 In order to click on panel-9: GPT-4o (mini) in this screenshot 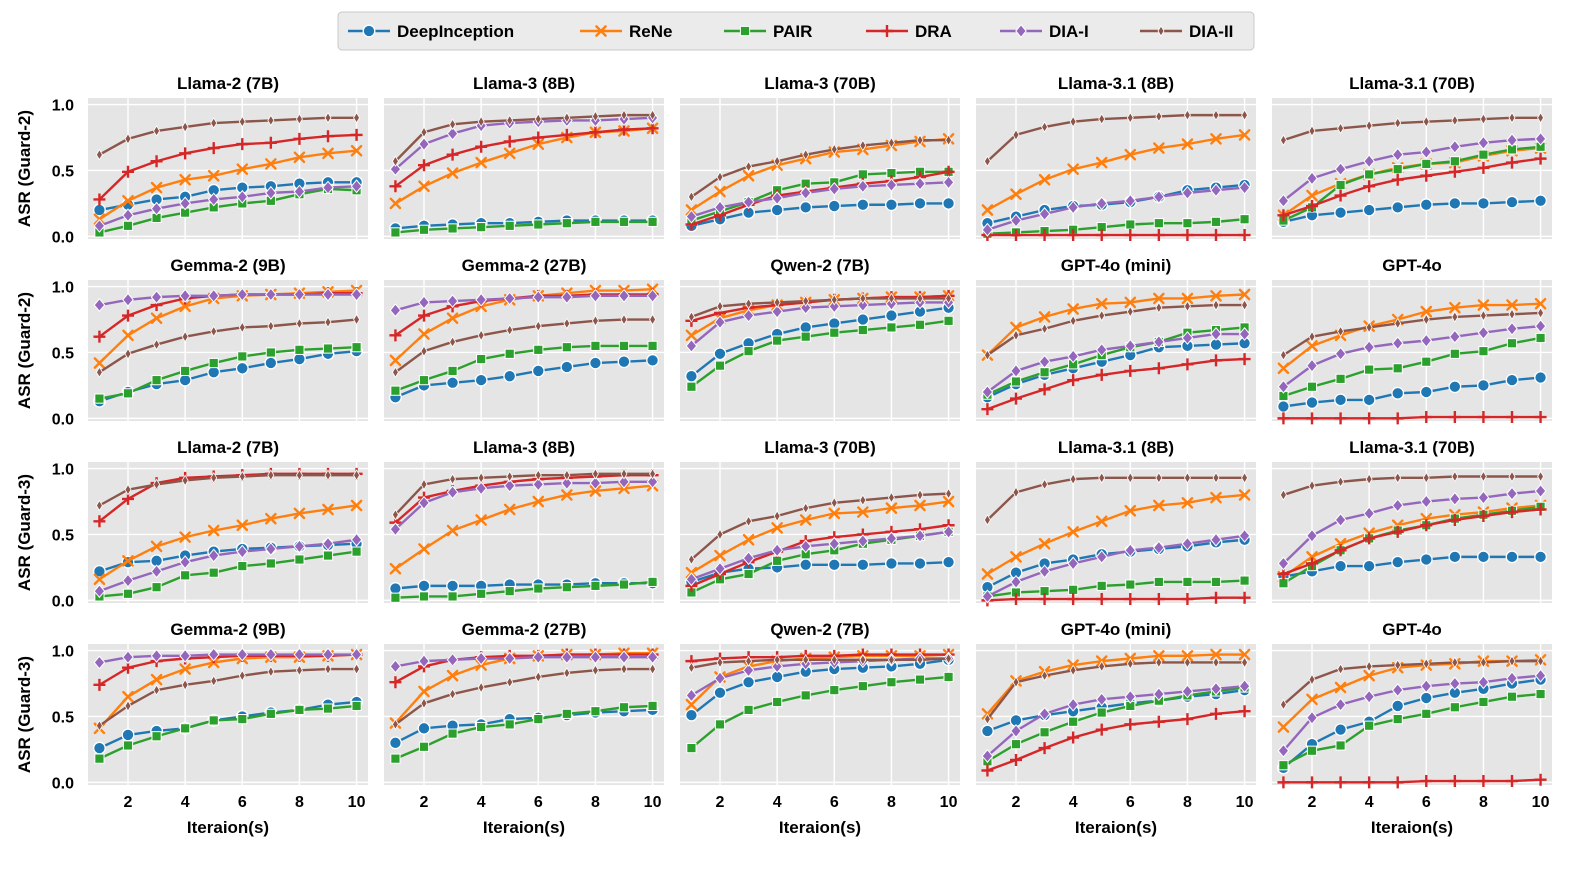, I will do `click(1116, 338)`.